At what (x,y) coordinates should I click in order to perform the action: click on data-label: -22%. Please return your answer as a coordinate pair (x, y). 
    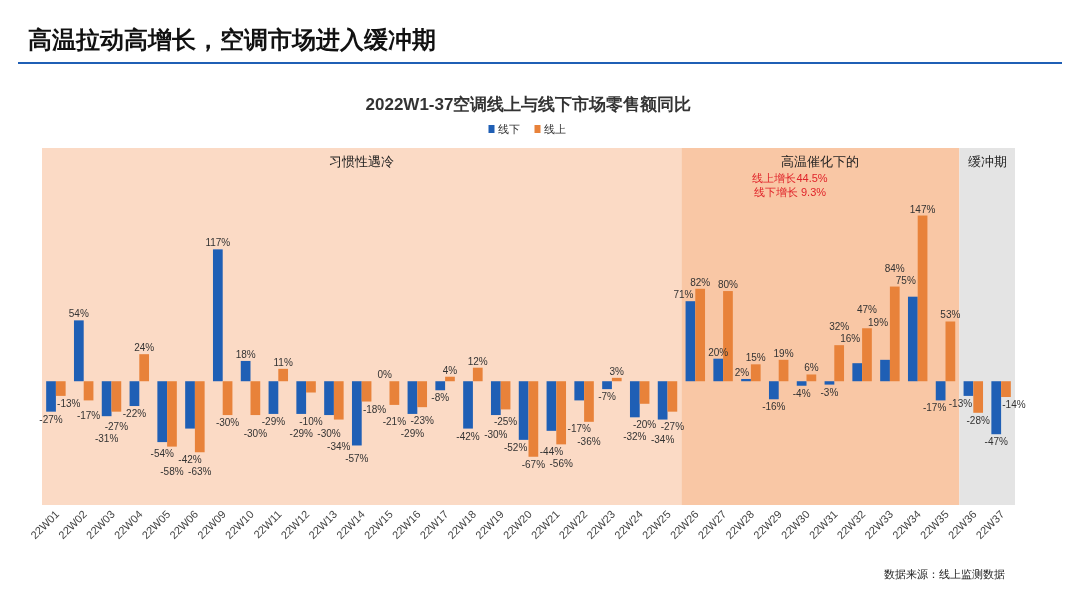
    Looking at the image, I should click on (134, 414).